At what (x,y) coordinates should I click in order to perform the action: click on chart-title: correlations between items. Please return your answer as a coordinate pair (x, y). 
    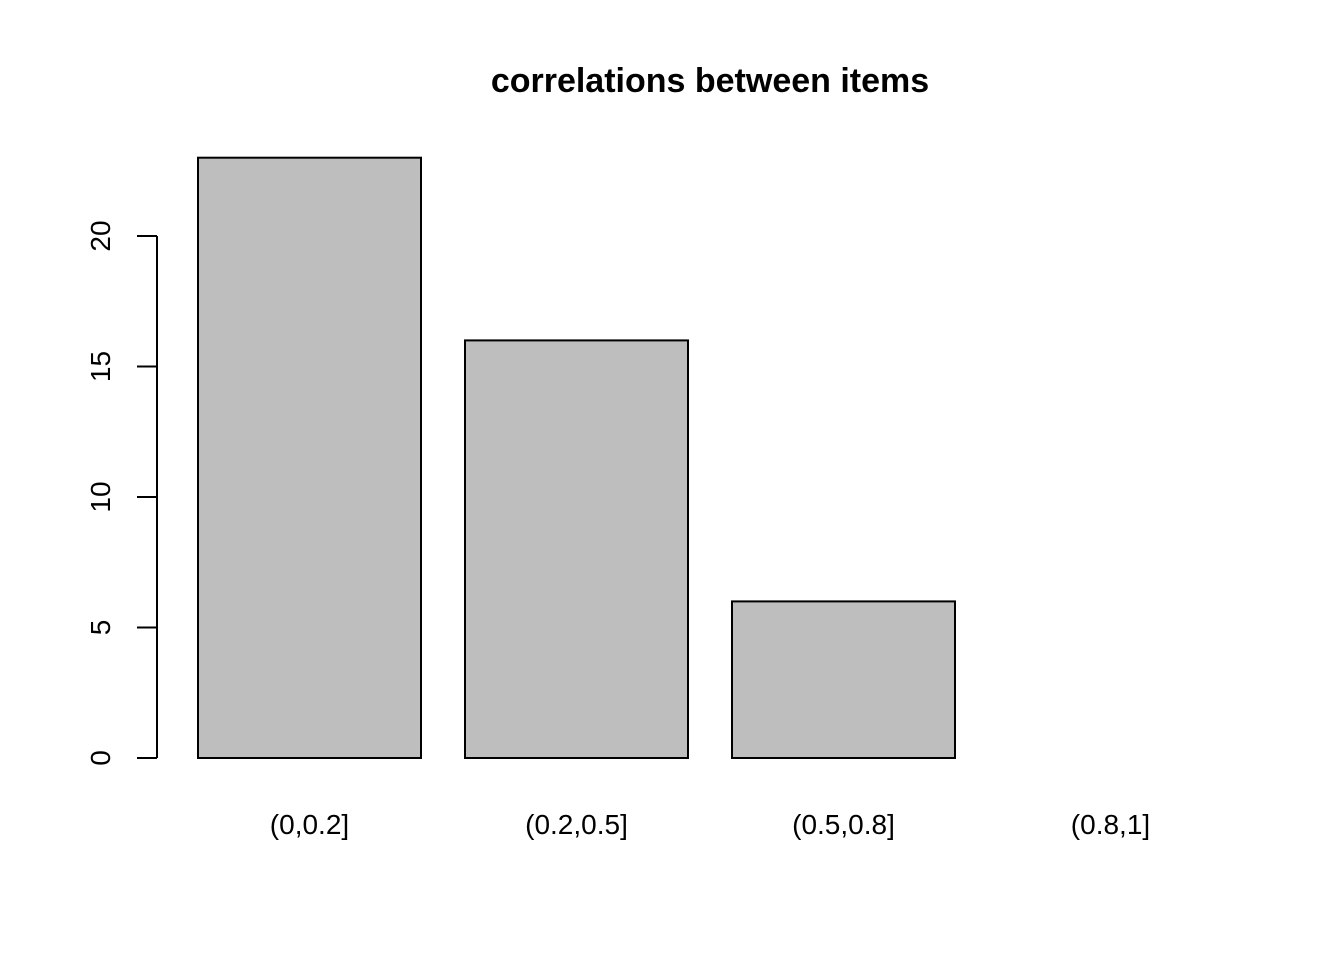
    Looking at the image, I should click on (710, 81).